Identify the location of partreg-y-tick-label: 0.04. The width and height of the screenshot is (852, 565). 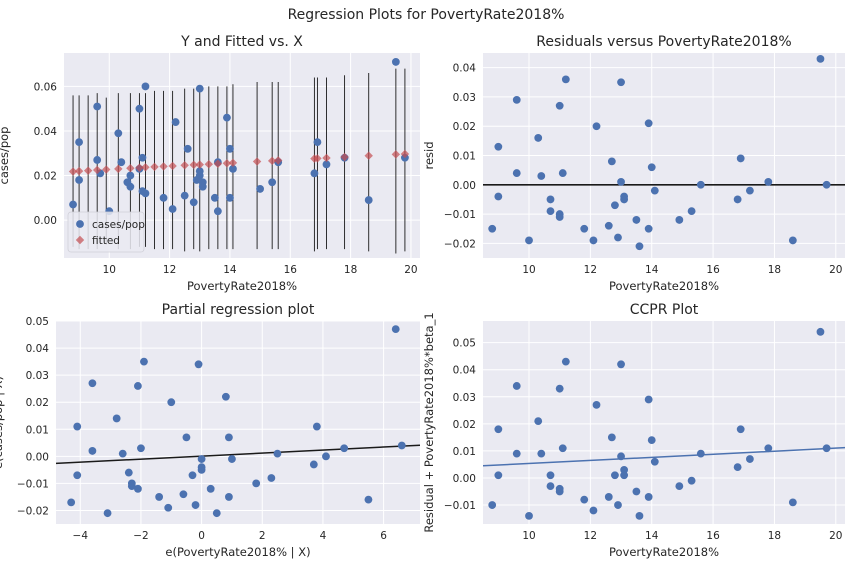
(38, 349).